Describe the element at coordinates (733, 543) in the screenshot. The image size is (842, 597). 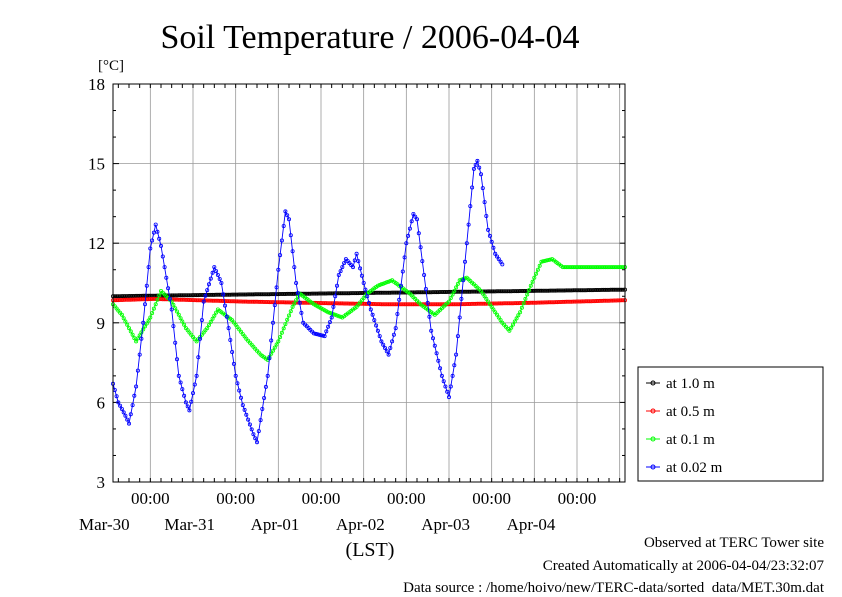
I see `footer-site: Observed at TERC Tower site` at that location.